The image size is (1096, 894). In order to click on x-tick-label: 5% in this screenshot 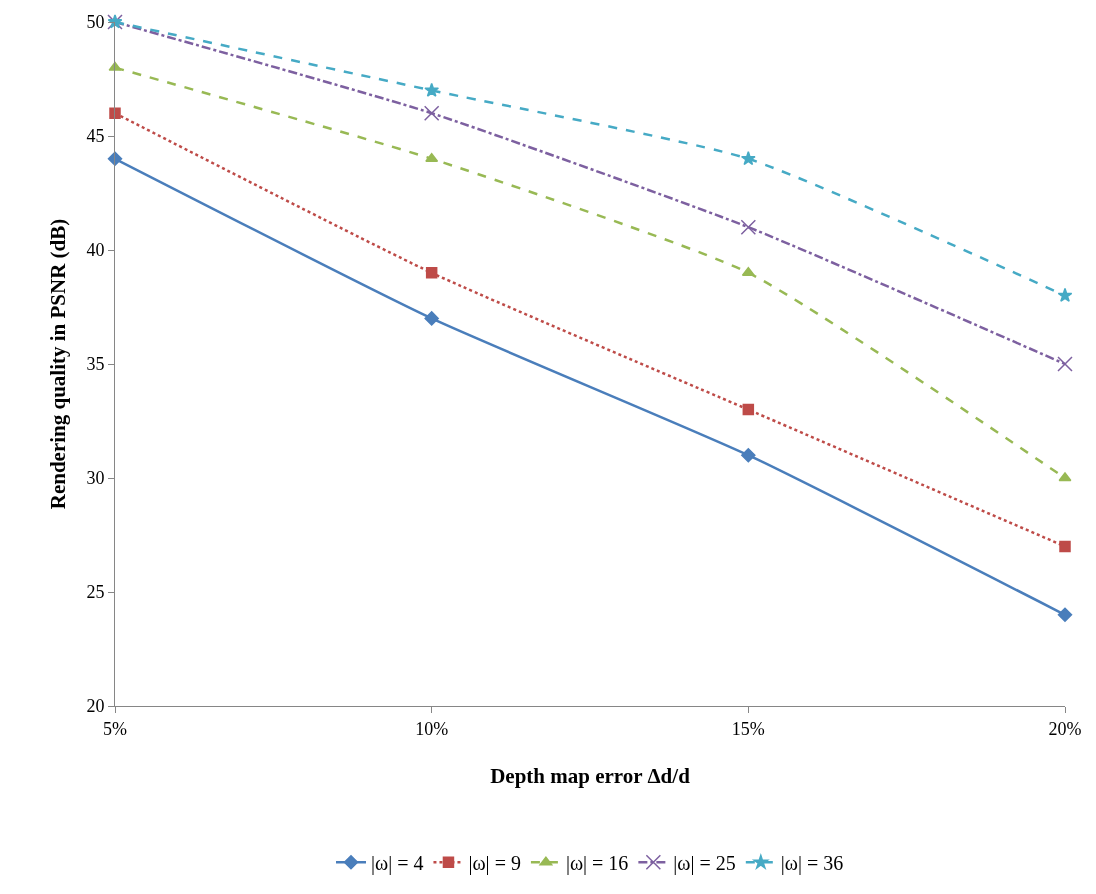, I will do `click(115, 728)`.